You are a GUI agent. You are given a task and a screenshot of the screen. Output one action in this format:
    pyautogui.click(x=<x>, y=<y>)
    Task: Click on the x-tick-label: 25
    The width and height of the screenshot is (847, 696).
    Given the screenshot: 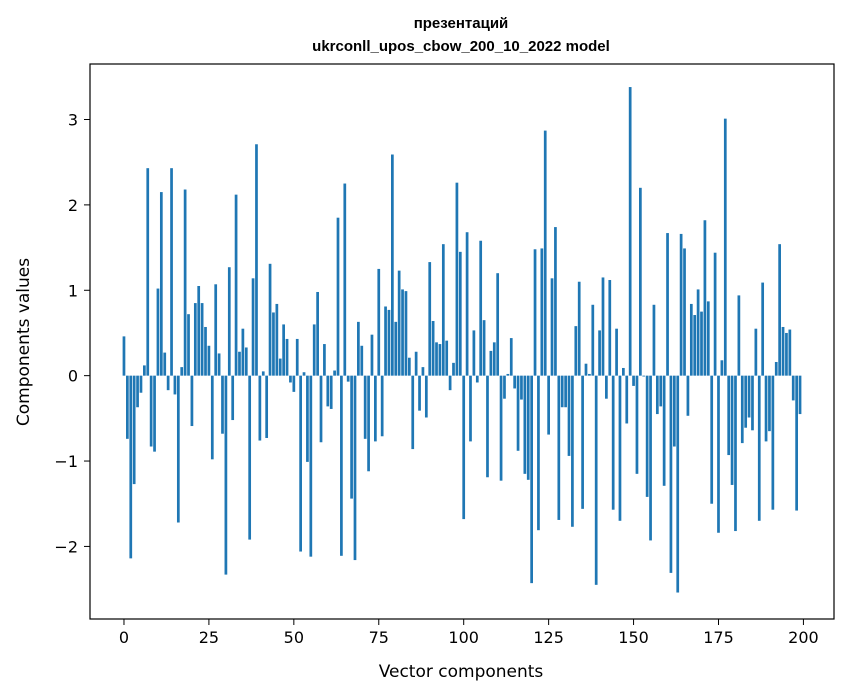 What is the action you would take?
    pyautogui.click(x=209, y=637)
    